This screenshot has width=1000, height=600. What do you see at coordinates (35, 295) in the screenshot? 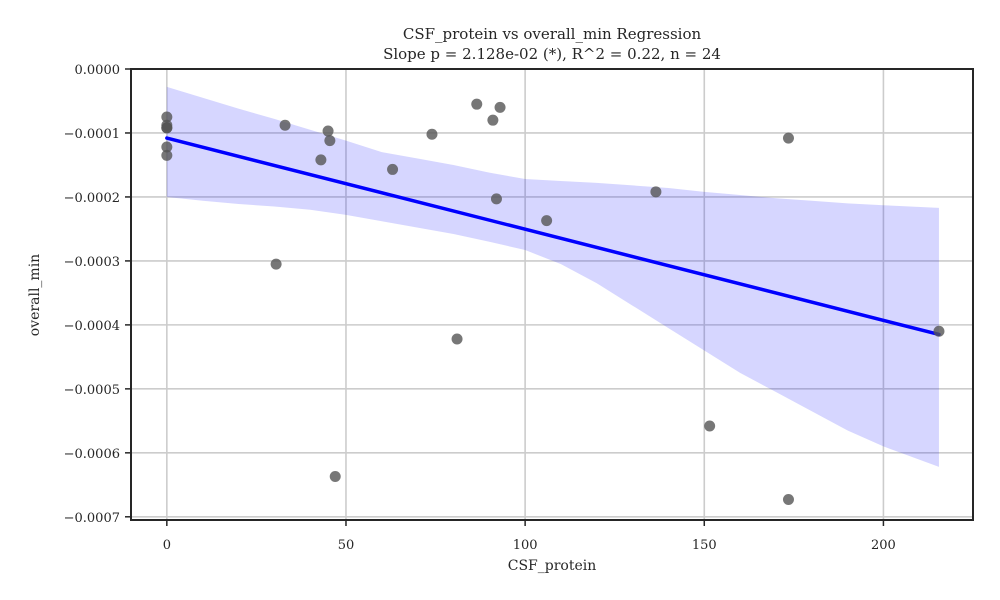
I see `y-axis-label: overall_min` at bounding box center [35, 295].